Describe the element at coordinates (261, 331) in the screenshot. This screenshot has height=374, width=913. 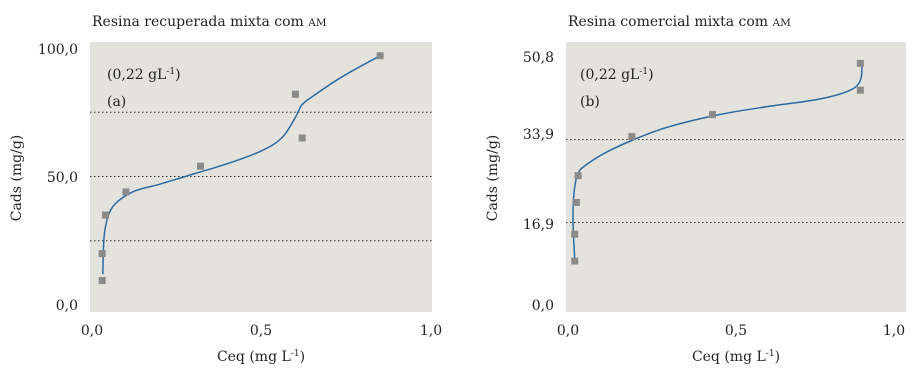
I see `x-tick-left-05: 0,5` at that location.